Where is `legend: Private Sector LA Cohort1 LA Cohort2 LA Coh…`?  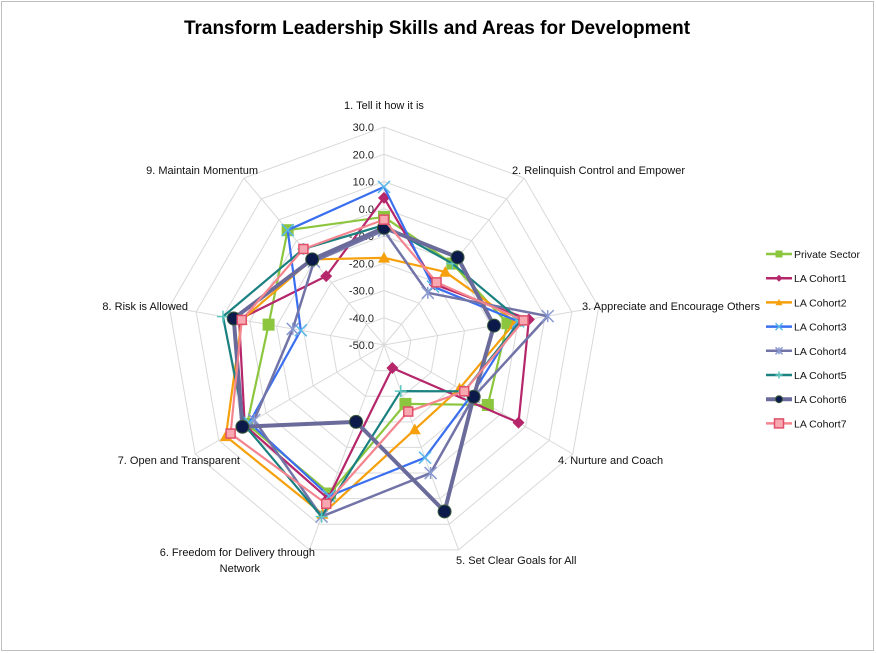
legend: Private Sector LA Cohort1 LA Cohort2 LA Coh… is located at coordinates (813, 339).